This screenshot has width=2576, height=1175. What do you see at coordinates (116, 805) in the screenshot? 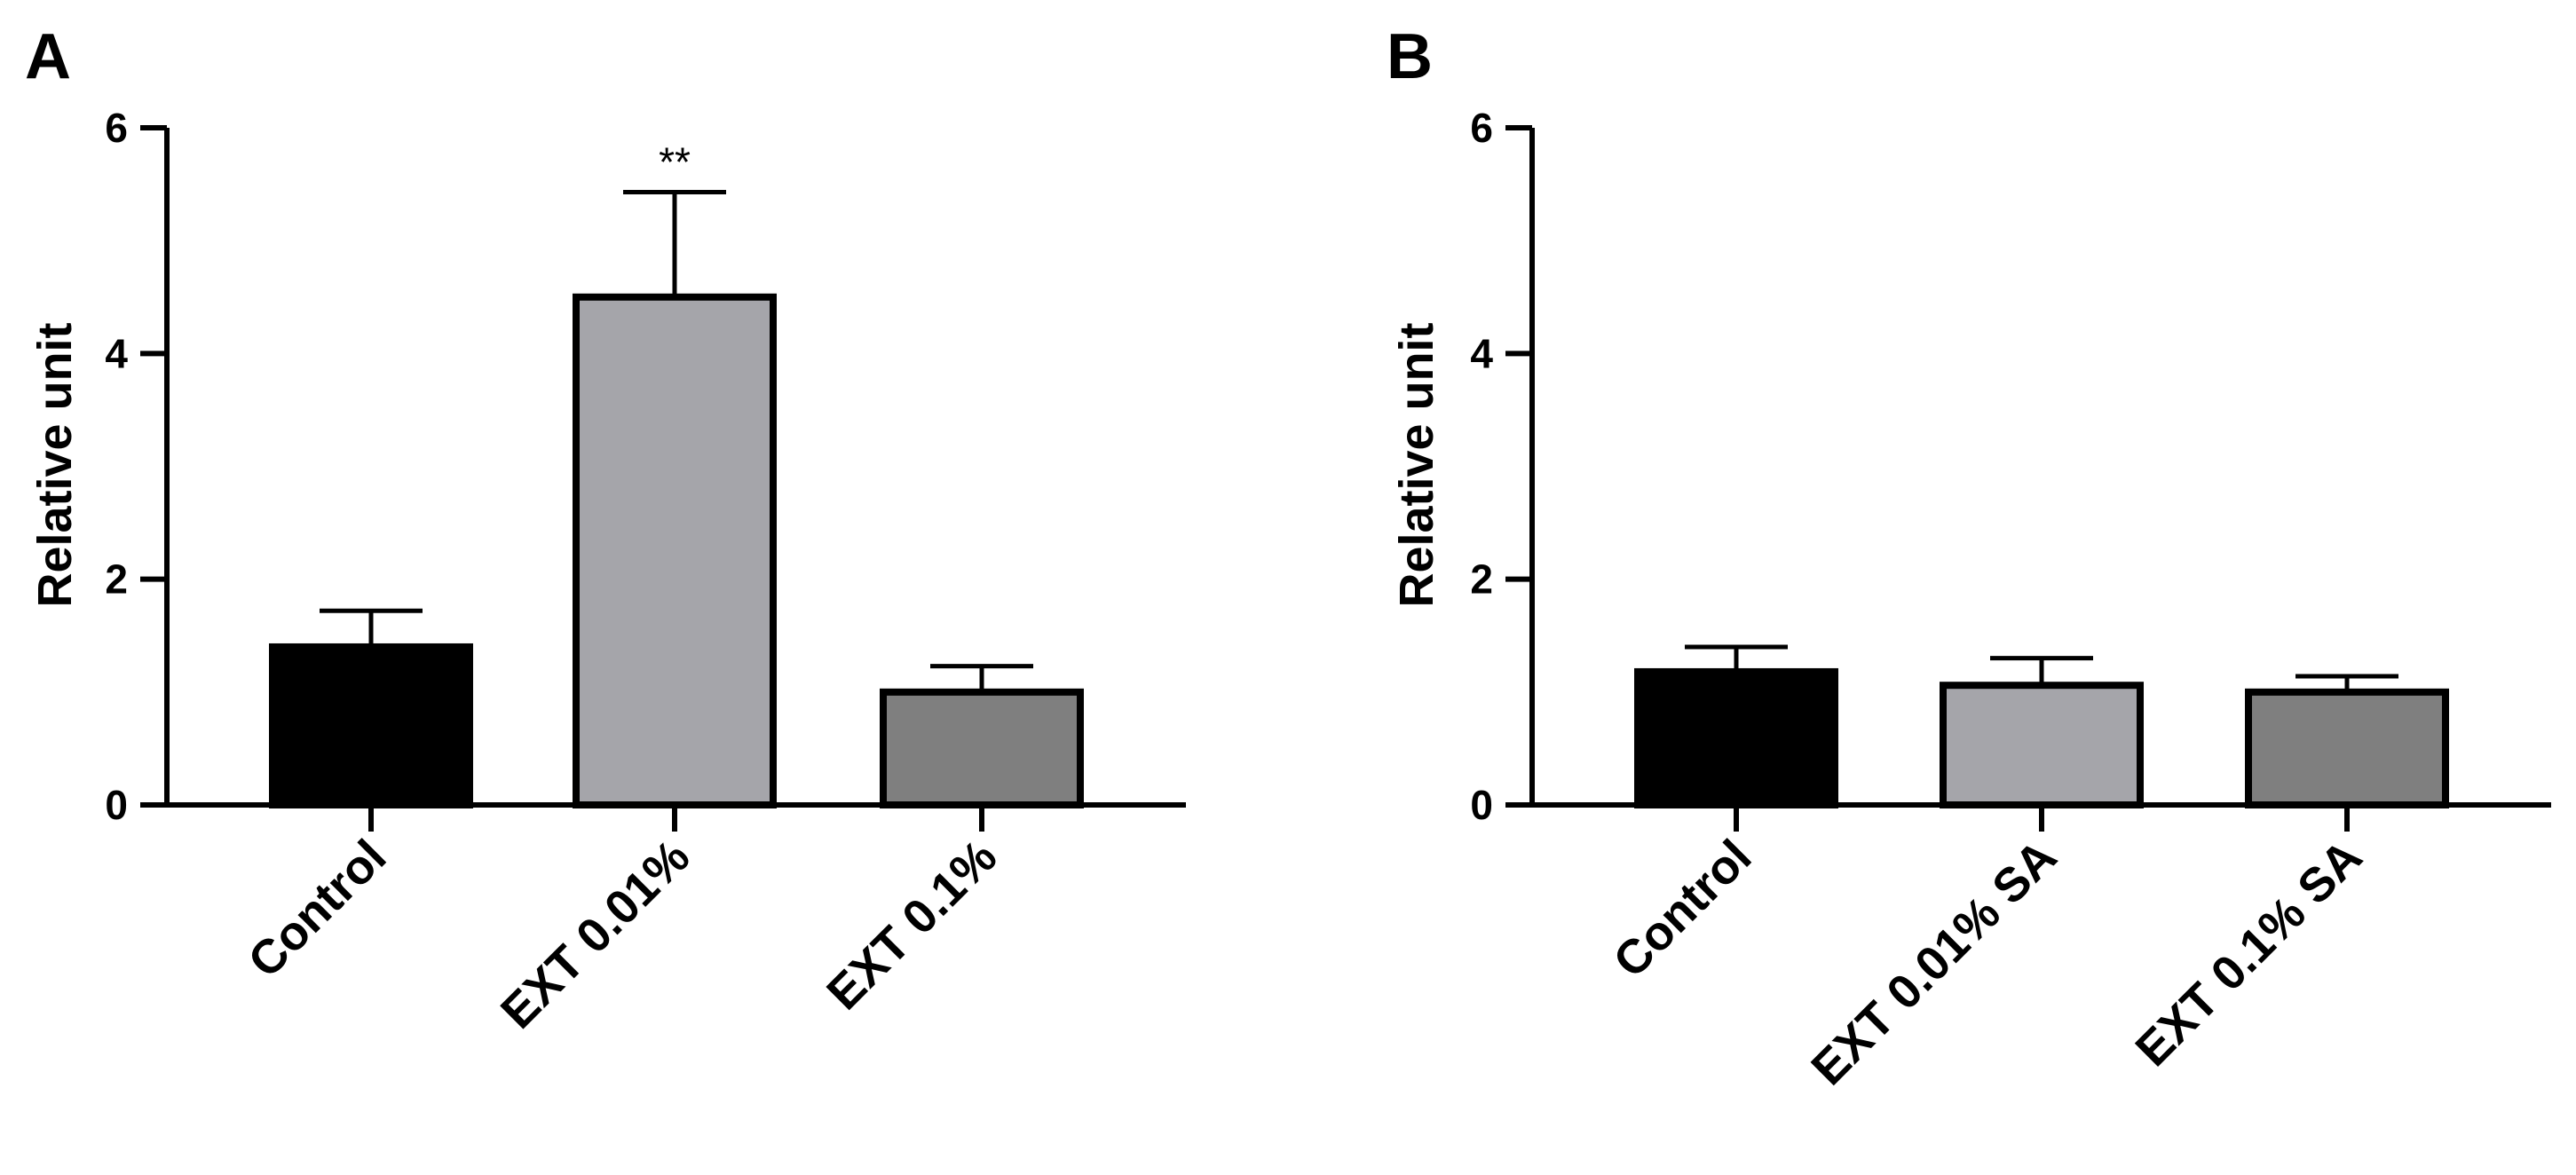
I see `y-tick-label-a-0: 0` at bounding box center [116, 805].